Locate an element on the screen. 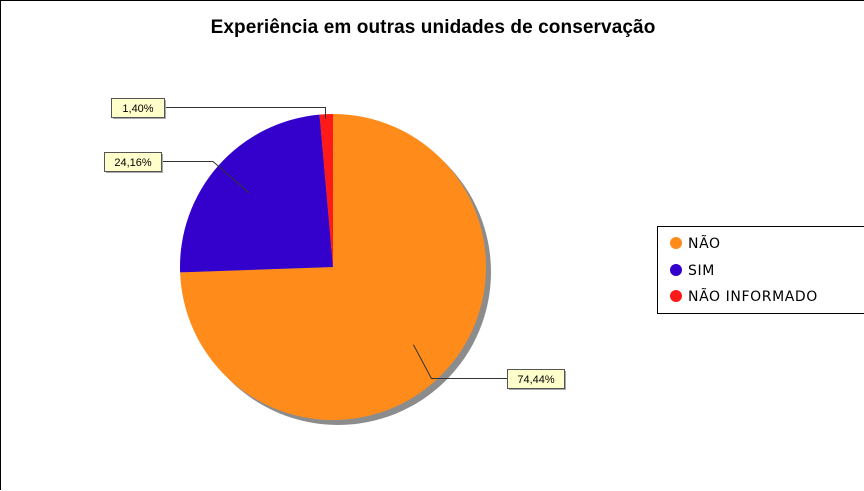 Image resolution: width=864 pixels, height=491 pixels. legend: NÃO SIM NÃO INFORMADO is located at coordinates (760, 270).